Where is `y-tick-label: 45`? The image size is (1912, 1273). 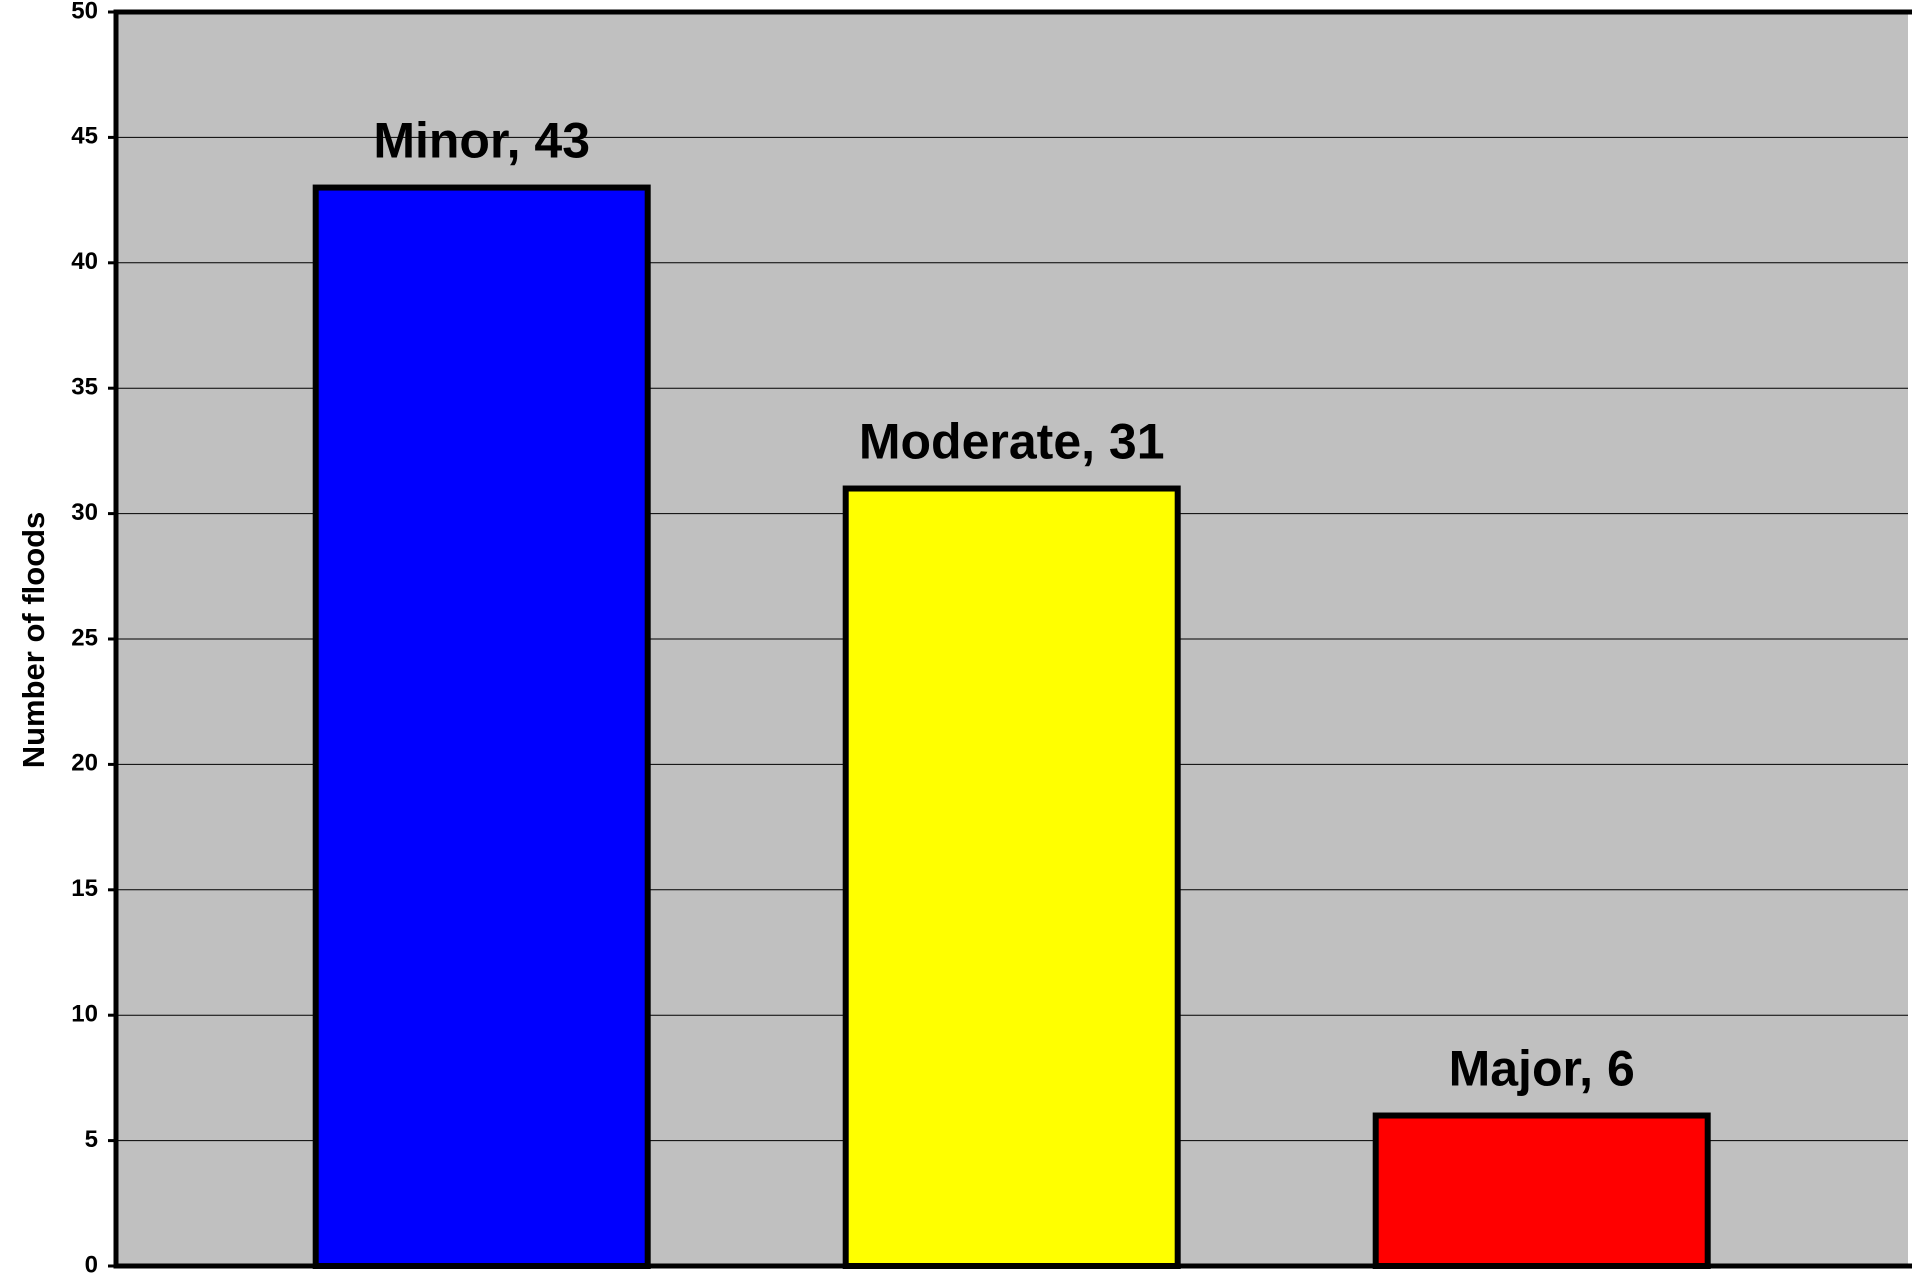
y-tick-label: 45 is located at coordinates (84, 136).